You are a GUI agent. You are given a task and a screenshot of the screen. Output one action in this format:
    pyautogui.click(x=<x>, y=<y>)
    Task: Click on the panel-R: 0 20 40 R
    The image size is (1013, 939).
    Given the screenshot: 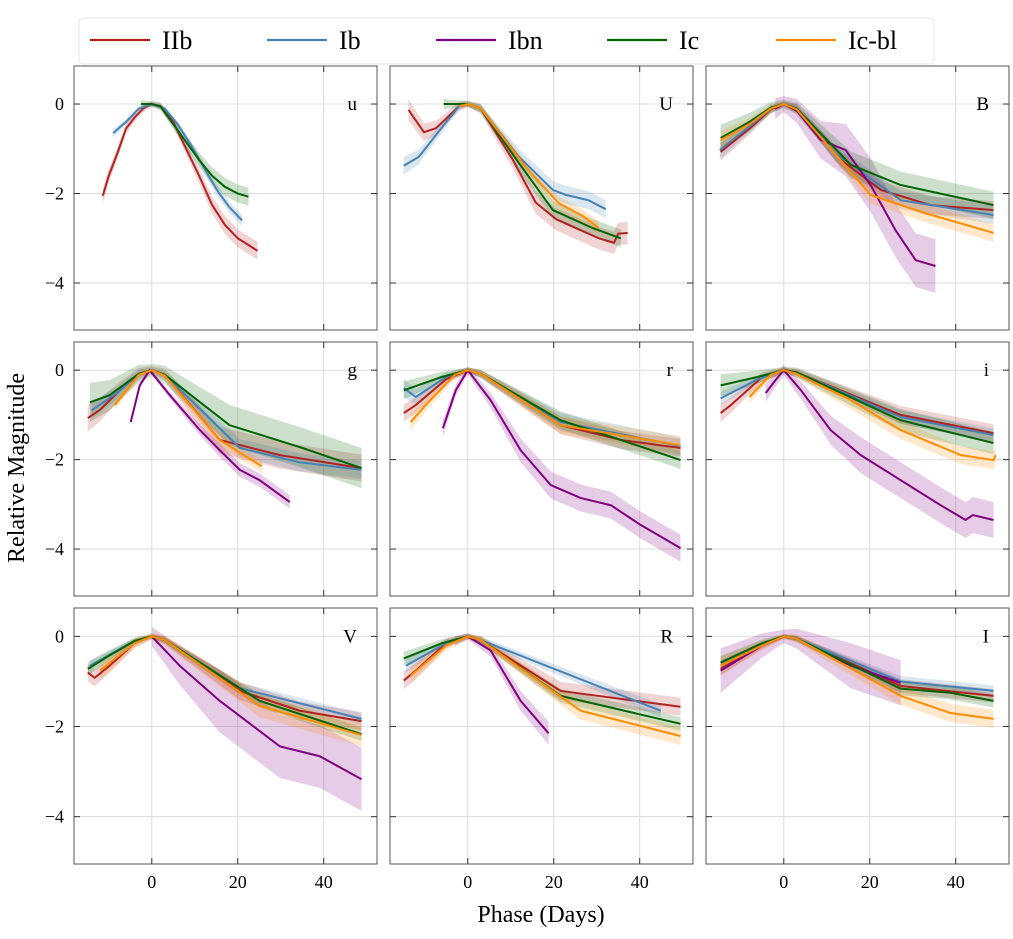 What is the action you would take?
    pyautogui.click(x=541, y=749)
    